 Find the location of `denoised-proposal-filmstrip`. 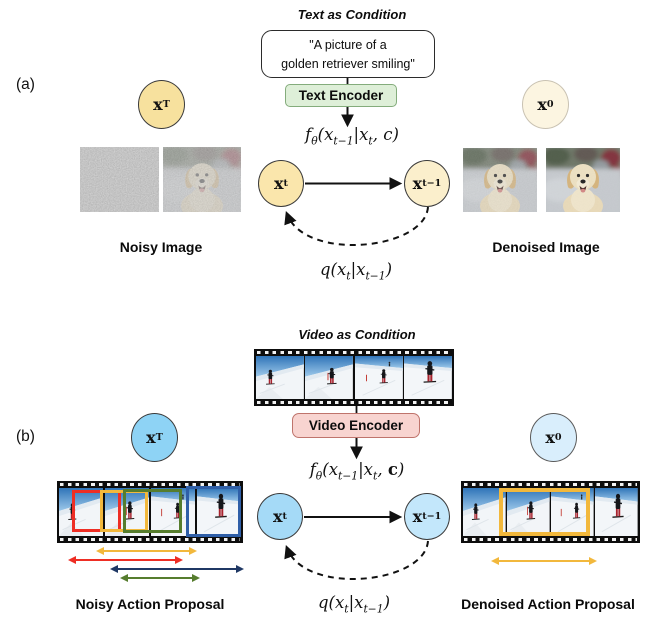

denoised-proposal-filmstrip is located at coordinates (550, 512).